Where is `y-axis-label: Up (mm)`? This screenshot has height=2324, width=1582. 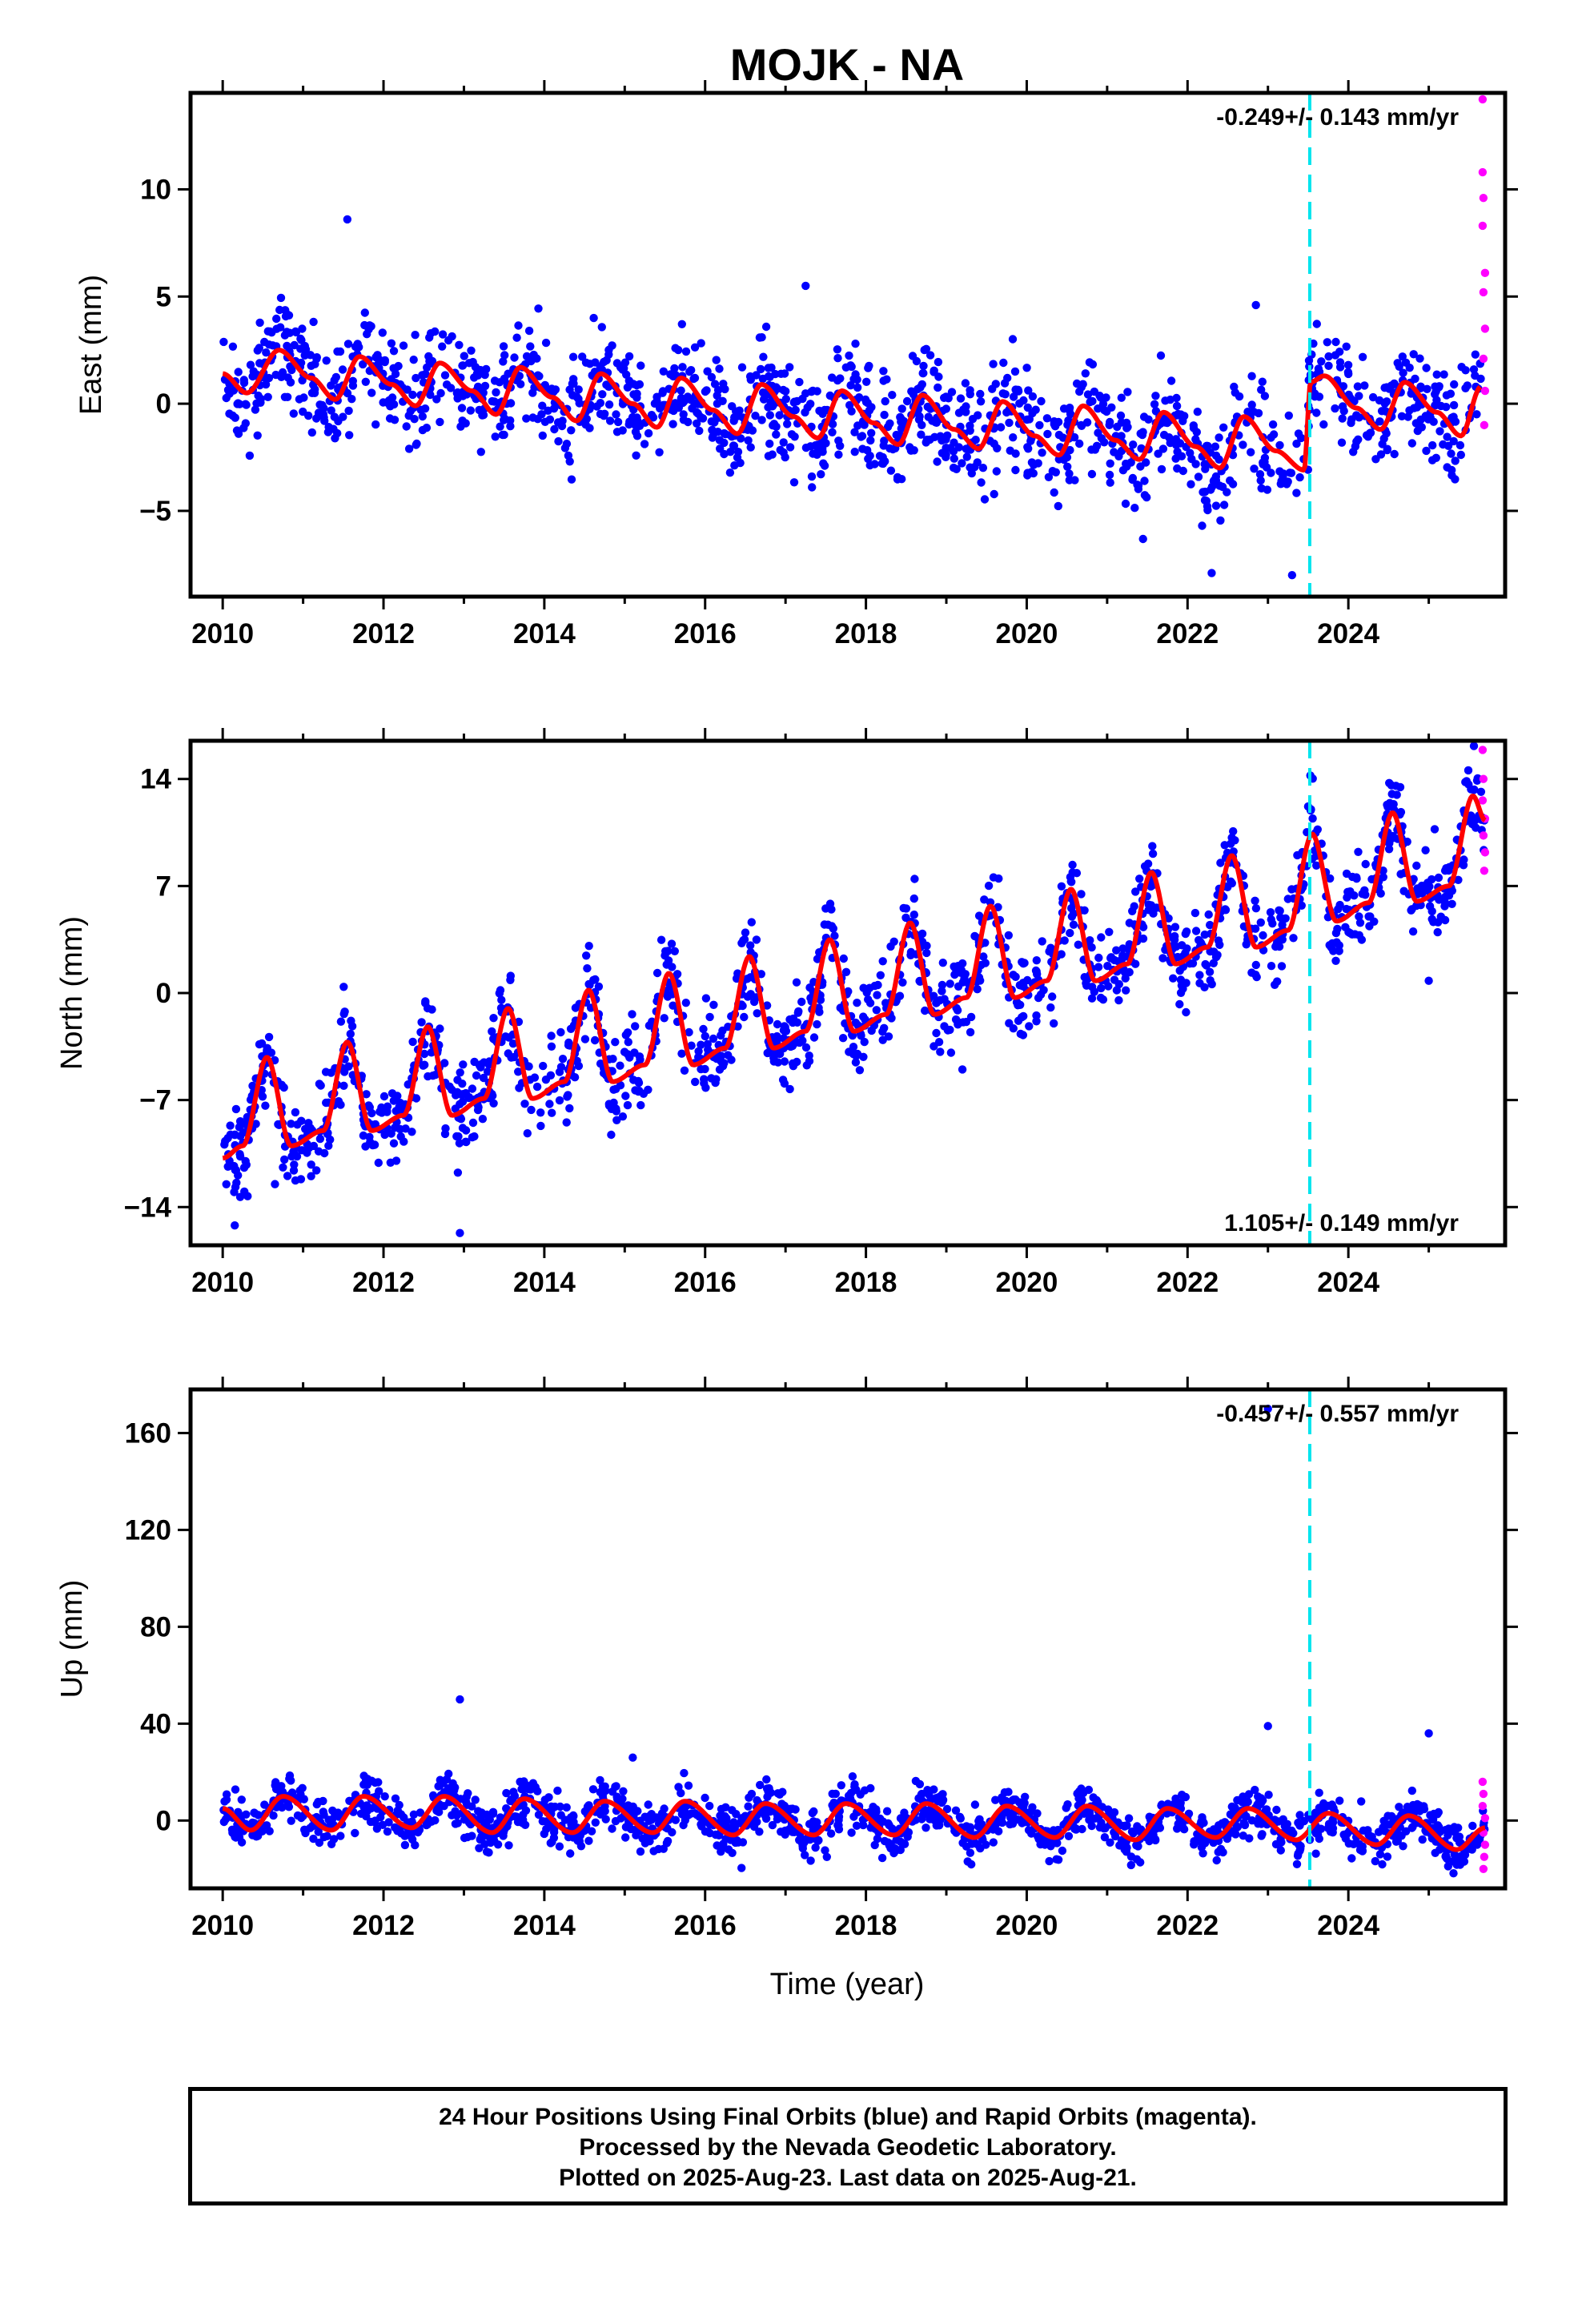 y-axis-label: Up (mm) is located at coordinates (72, 1639).